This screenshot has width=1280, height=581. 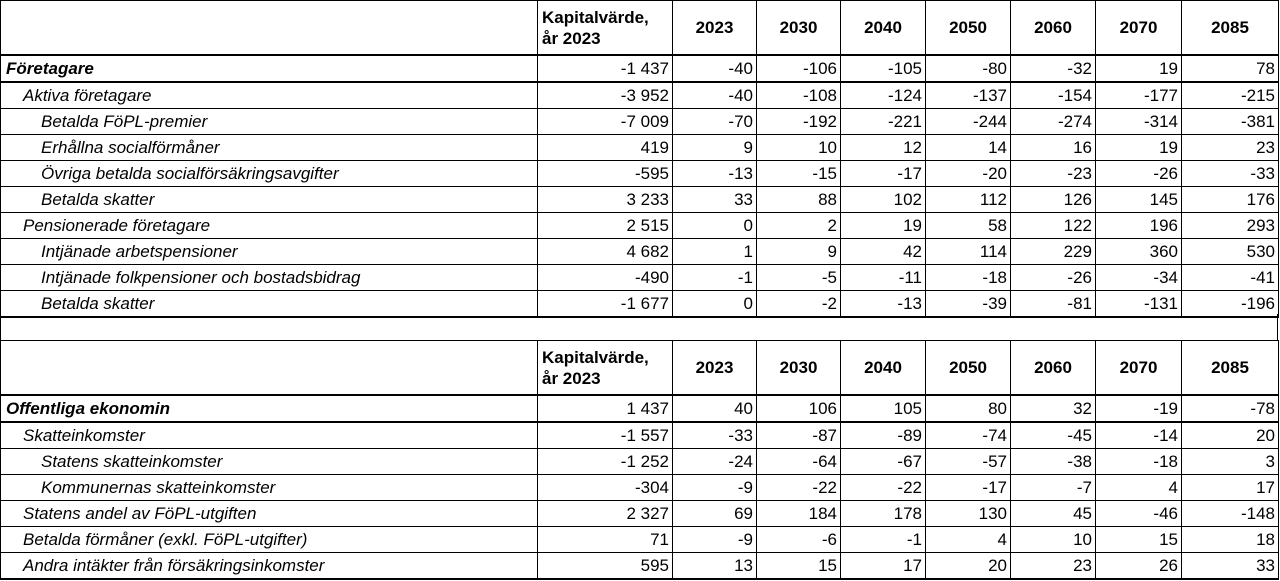 I want to click on value-cell: -1 557, so click(x=605, y=435).